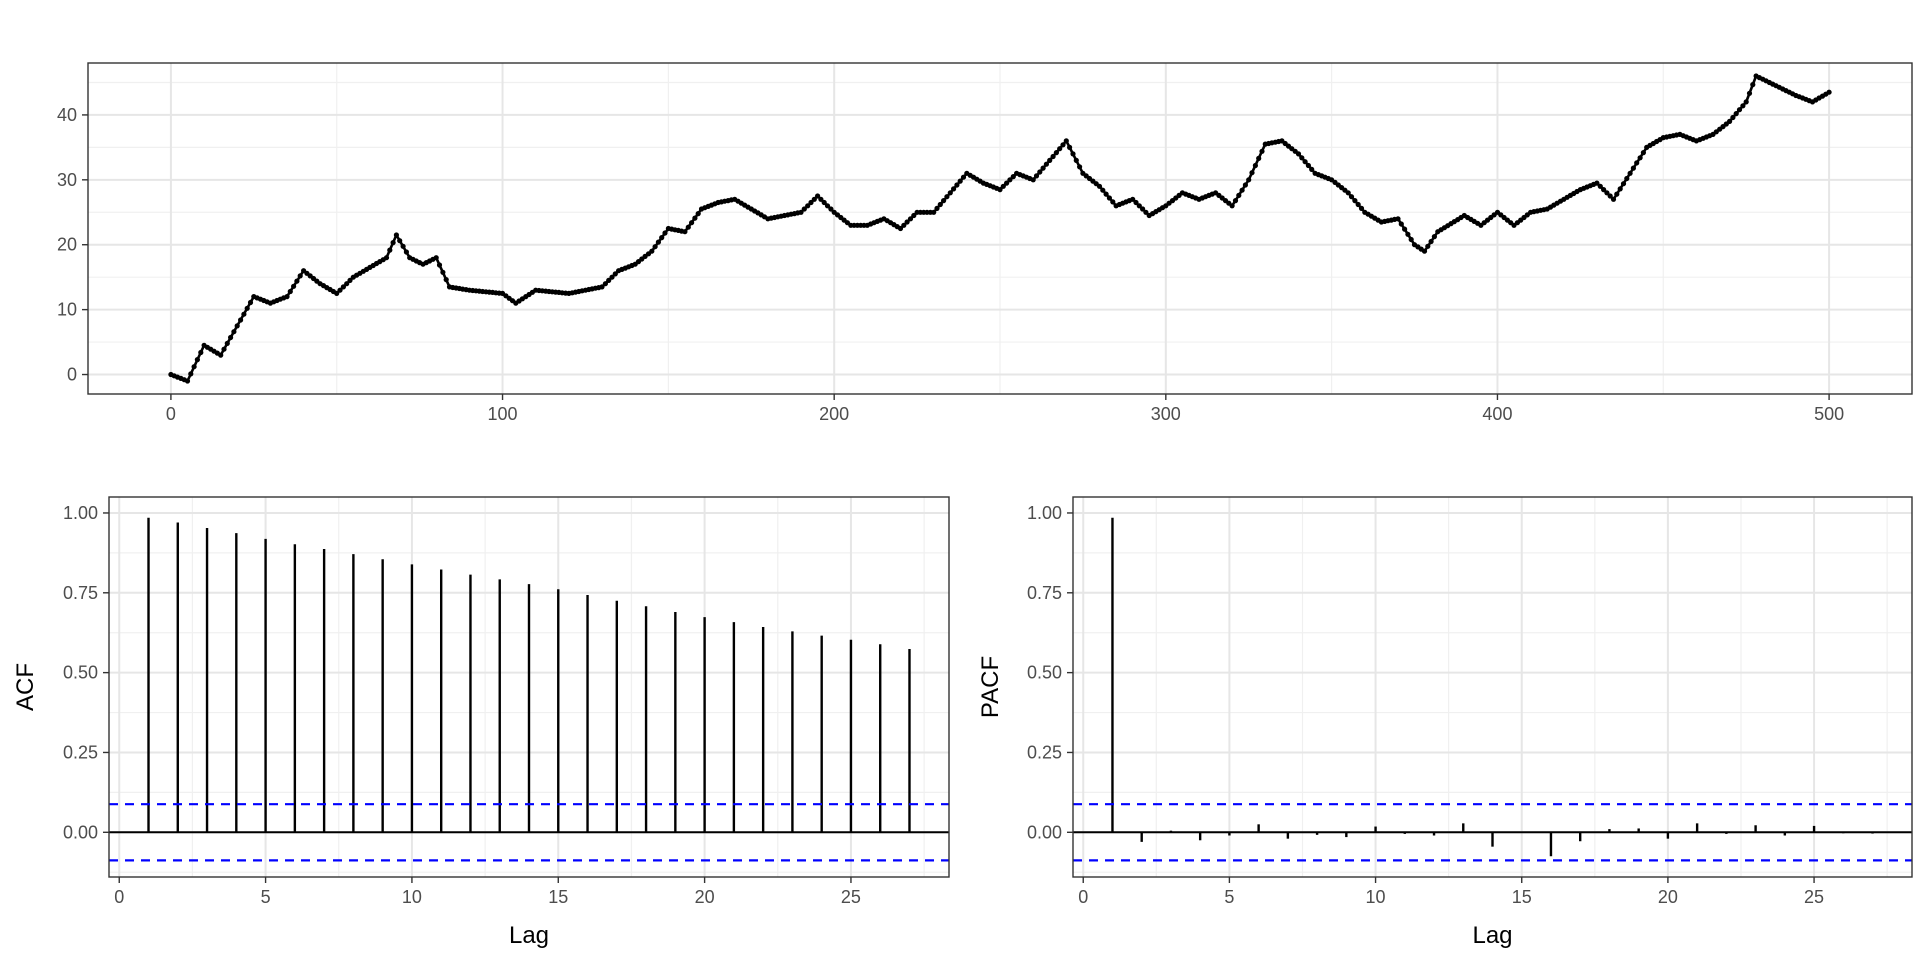 The image size is (1920, 960). Describe the element at coordinates (1376, 897) in the screenshot. I see `x-tick-label: 10` at that location.